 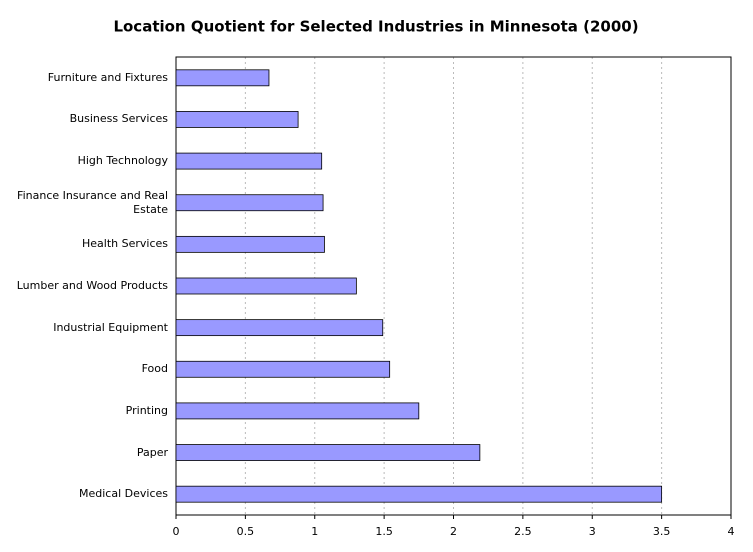 What do you see at coordinates (146, 410) in the screenshot?
I see `y-tick-label: Printing` at bounding box center [146, 410].